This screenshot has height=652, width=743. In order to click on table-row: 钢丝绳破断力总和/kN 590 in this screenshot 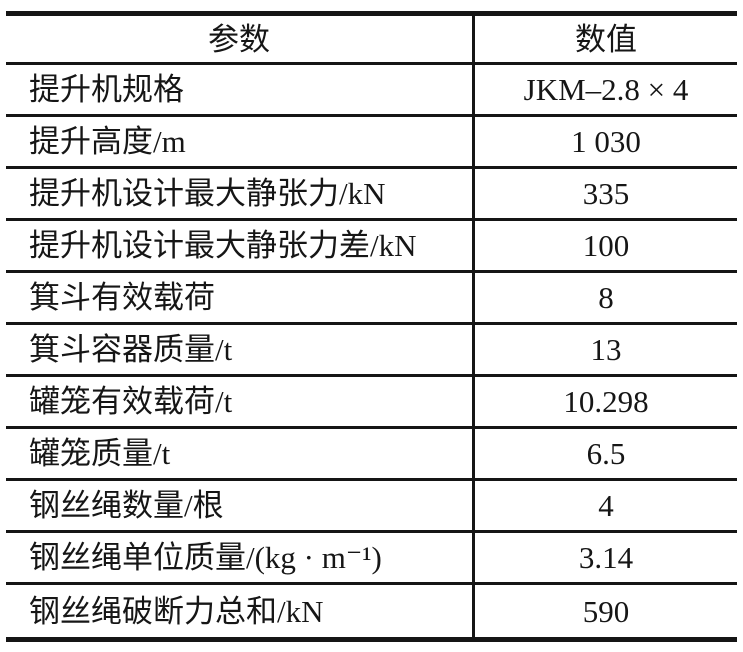, I will do `click(371, 611)`.